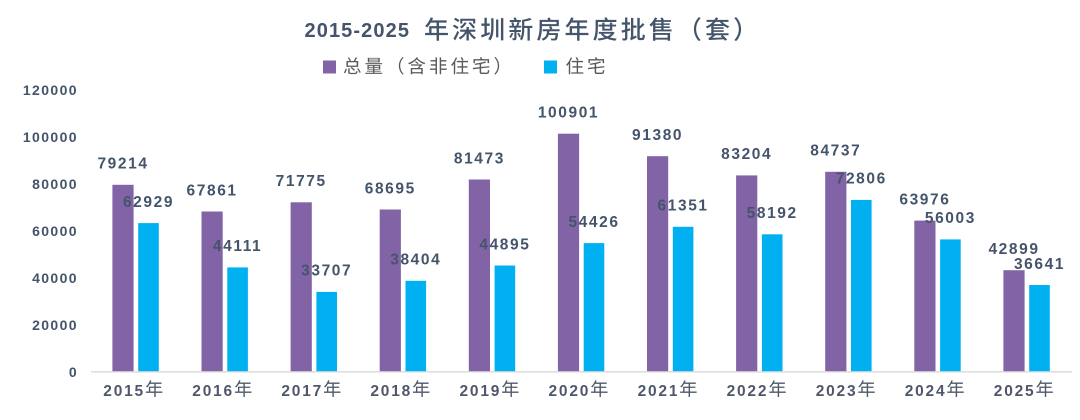  What do you see at coordinates (479, 158) in the screenshot?
I see `svg-text: 81473` at bounding box center [479, 158].